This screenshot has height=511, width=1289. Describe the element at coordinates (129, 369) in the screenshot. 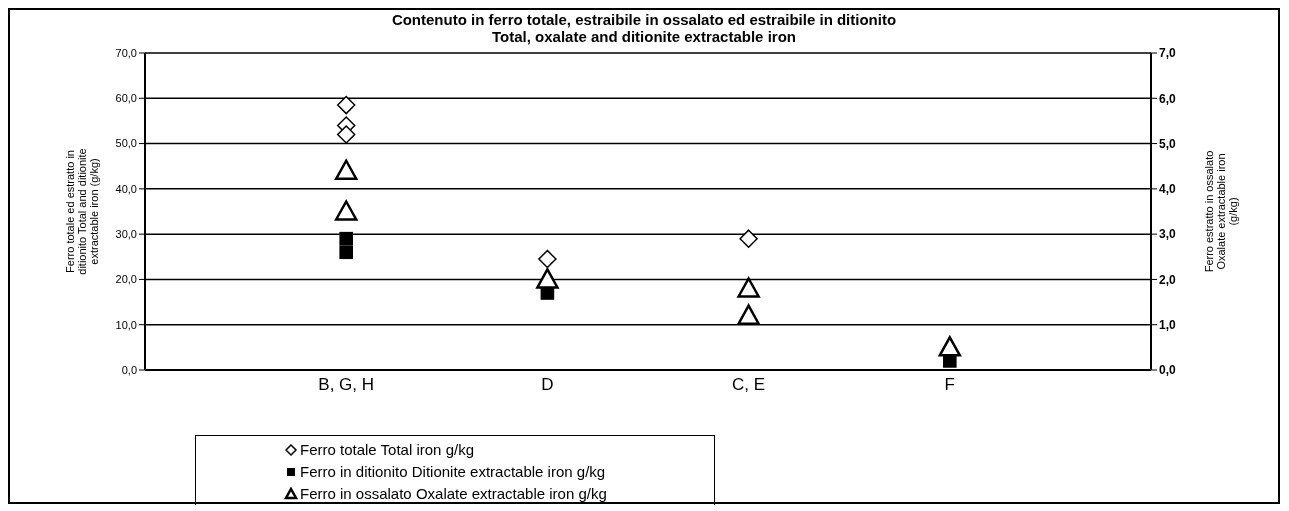

I see `y-tick-label: 0,0` at that location.